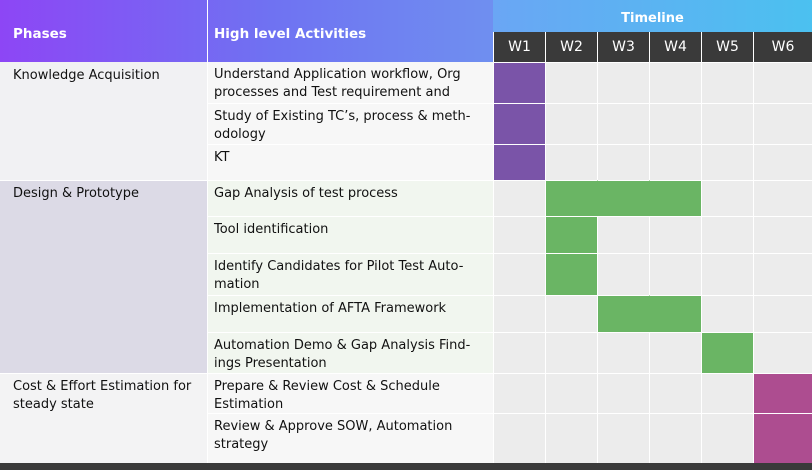  Describe the element at coordinates (86, 75) in the screenshot. I see `phase-label: Knowledge Acquisition` at that location.